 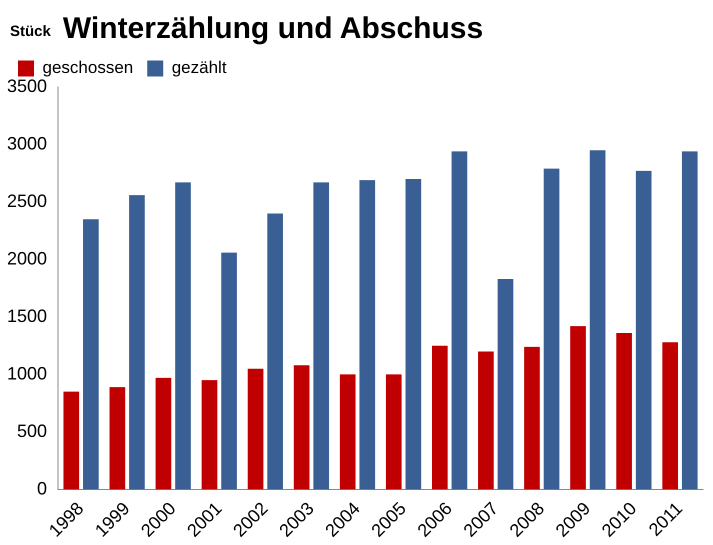 What do you see at coordinates (88, 68) in the screenshot?
I see `legend-label: geschossen` at bounding box center [88, 68].